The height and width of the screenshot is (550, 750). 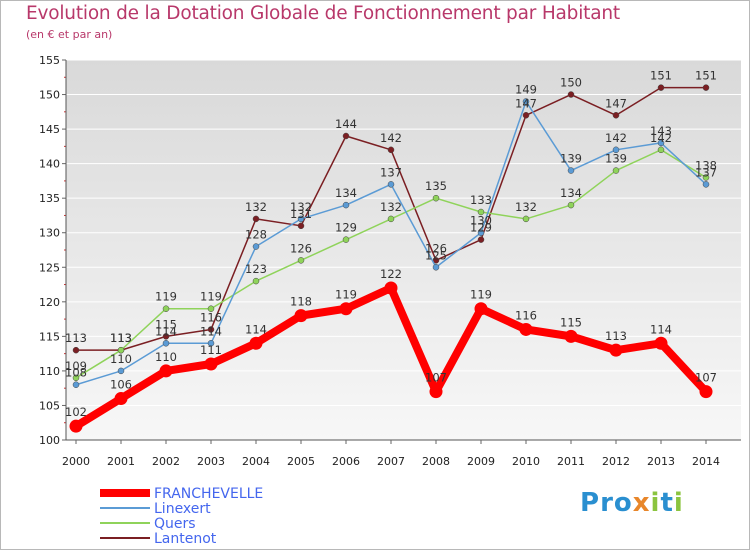 What do you see at coordinates (76, 366) in the screenshot?
I see `data-label: 109` at bounding box center [76, 366].